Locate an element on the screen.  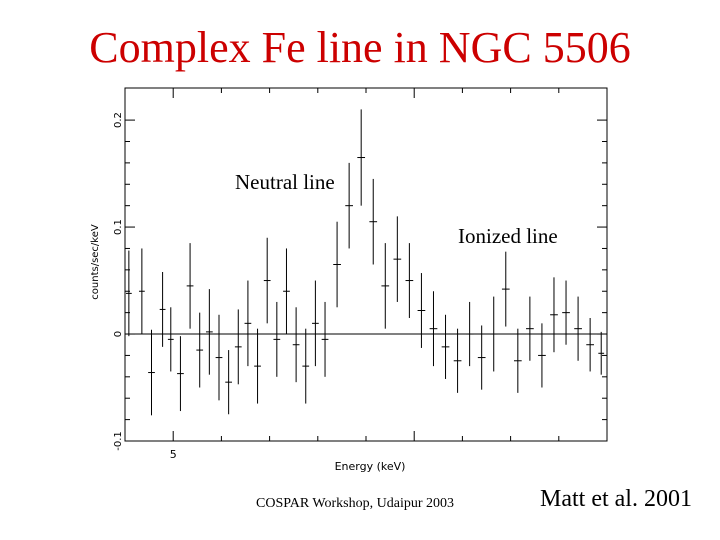
y-tick-labels: -0.1 0 0.1 0.2 is located at coordinates (118, 281).